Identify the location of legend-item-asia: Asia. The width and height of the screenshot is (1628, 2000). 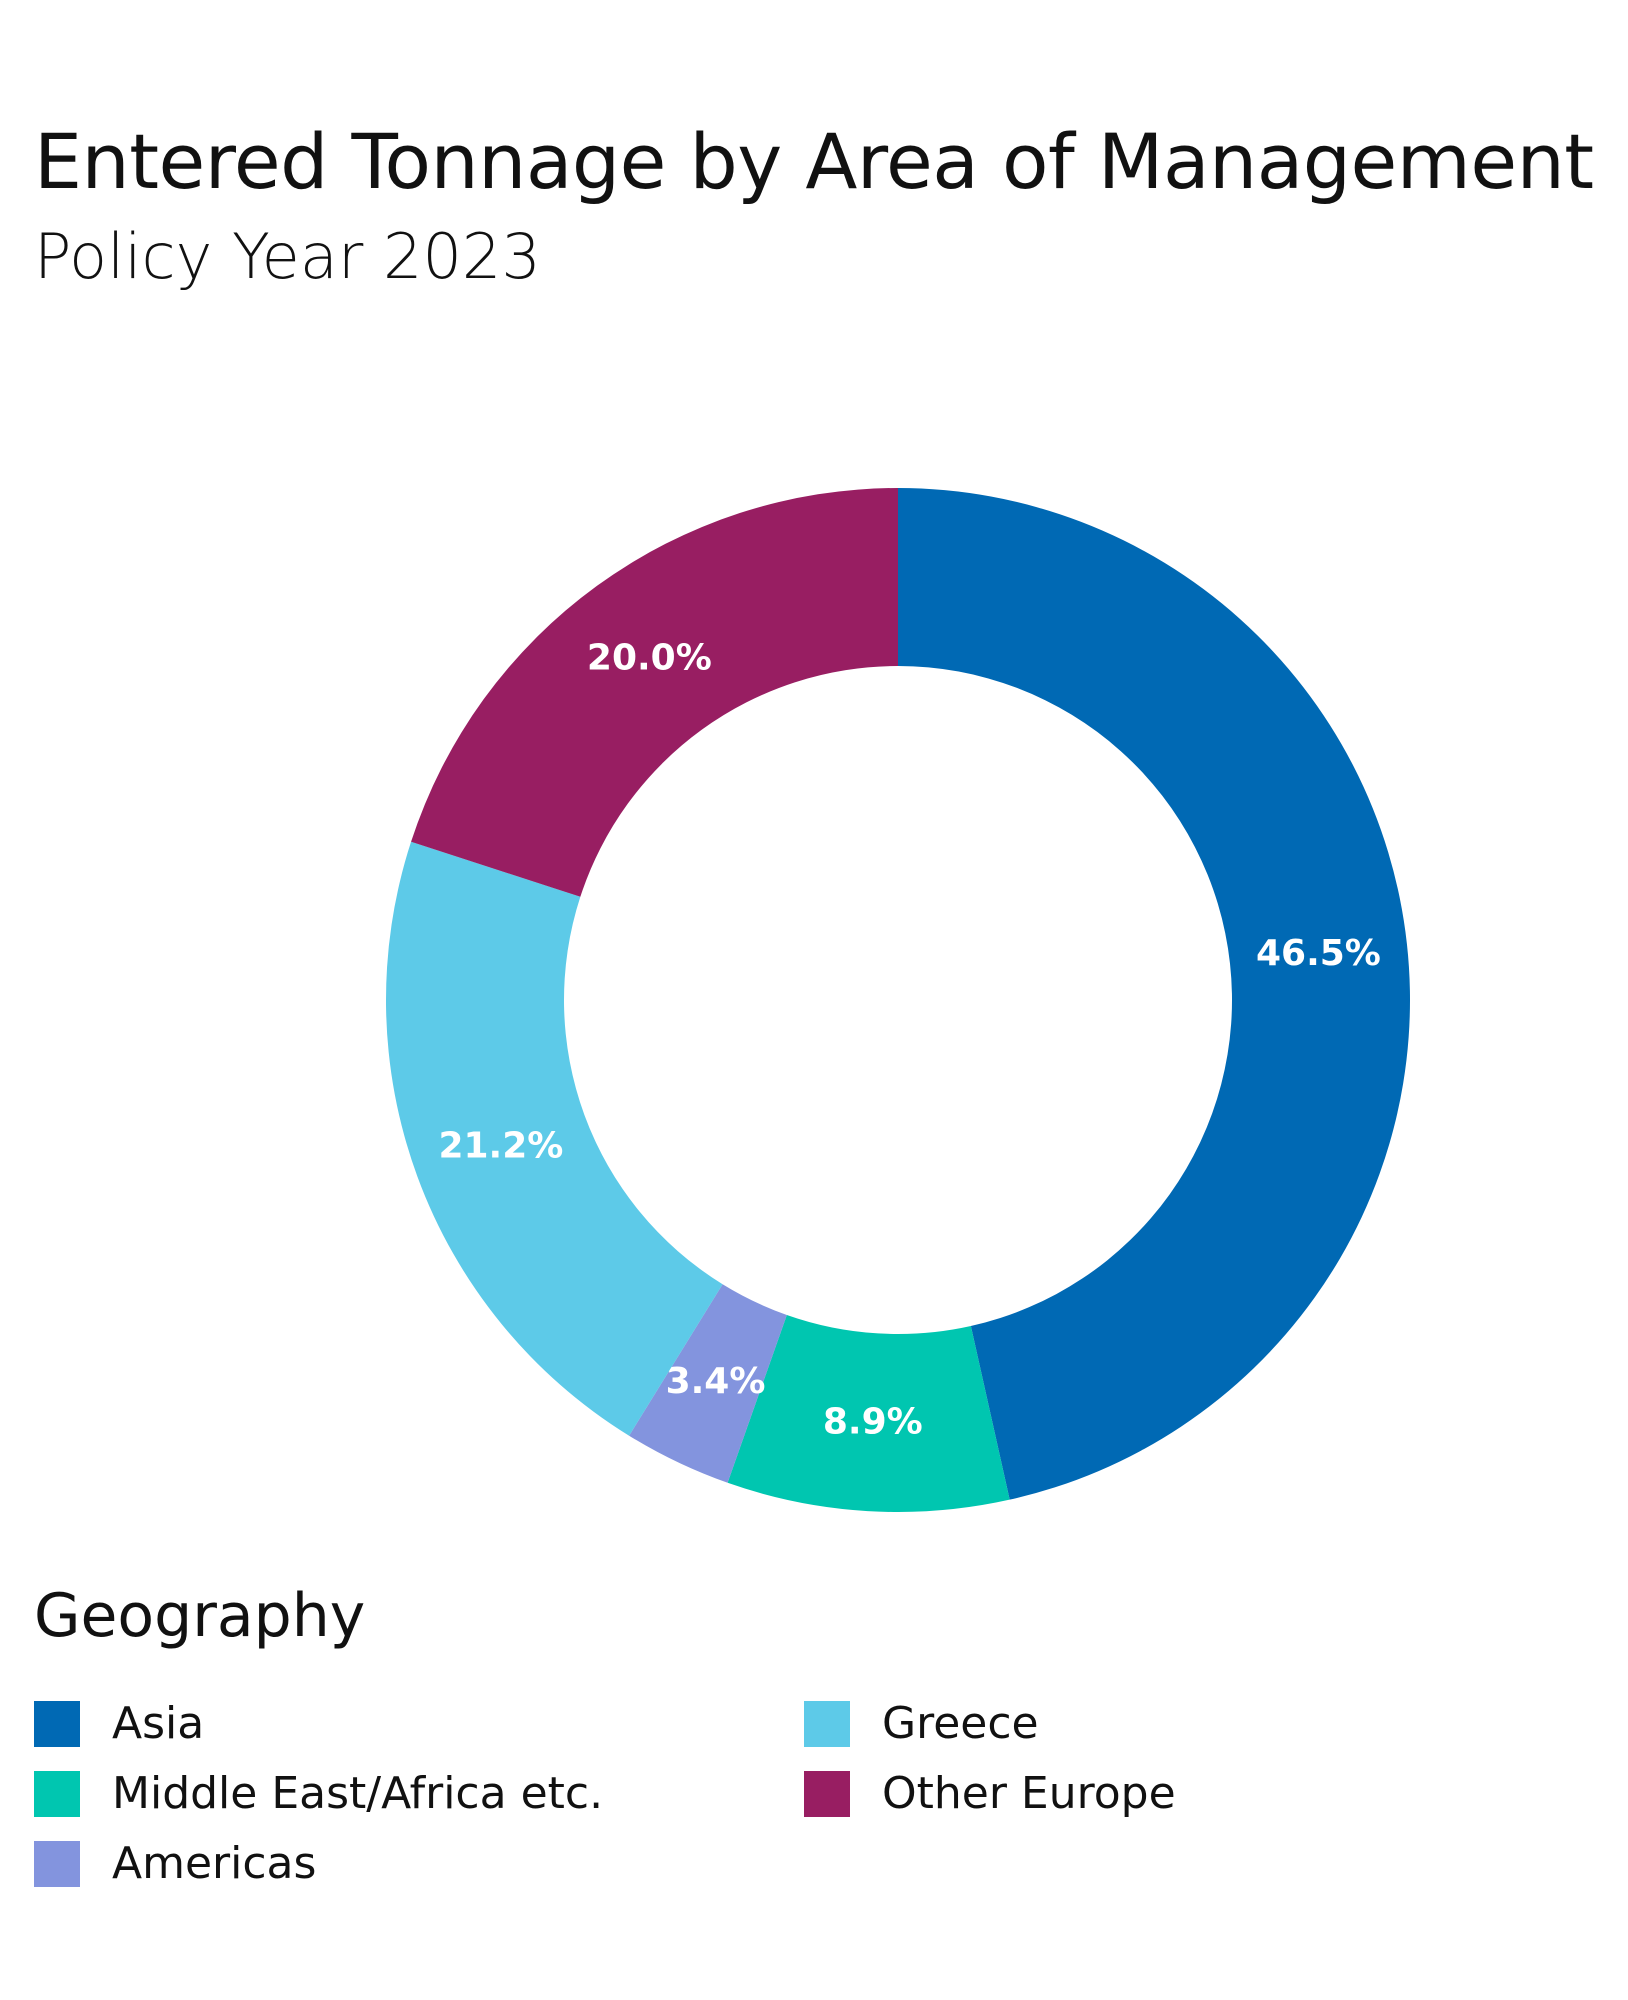
(119, 1724).